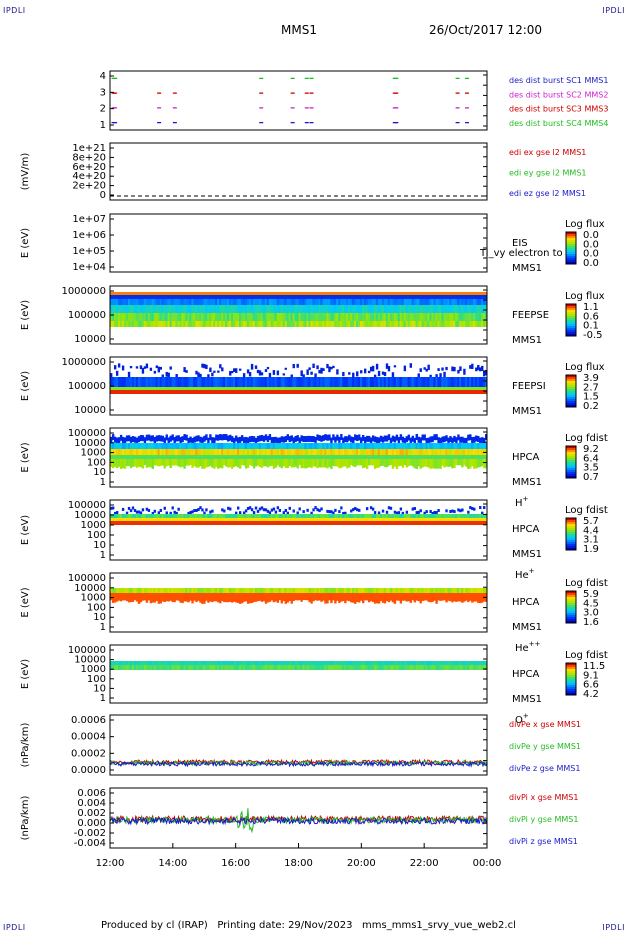 This screenshot has width=630, height=934. I want to click on y-tick-label: 1e+05, so click(89, 251).